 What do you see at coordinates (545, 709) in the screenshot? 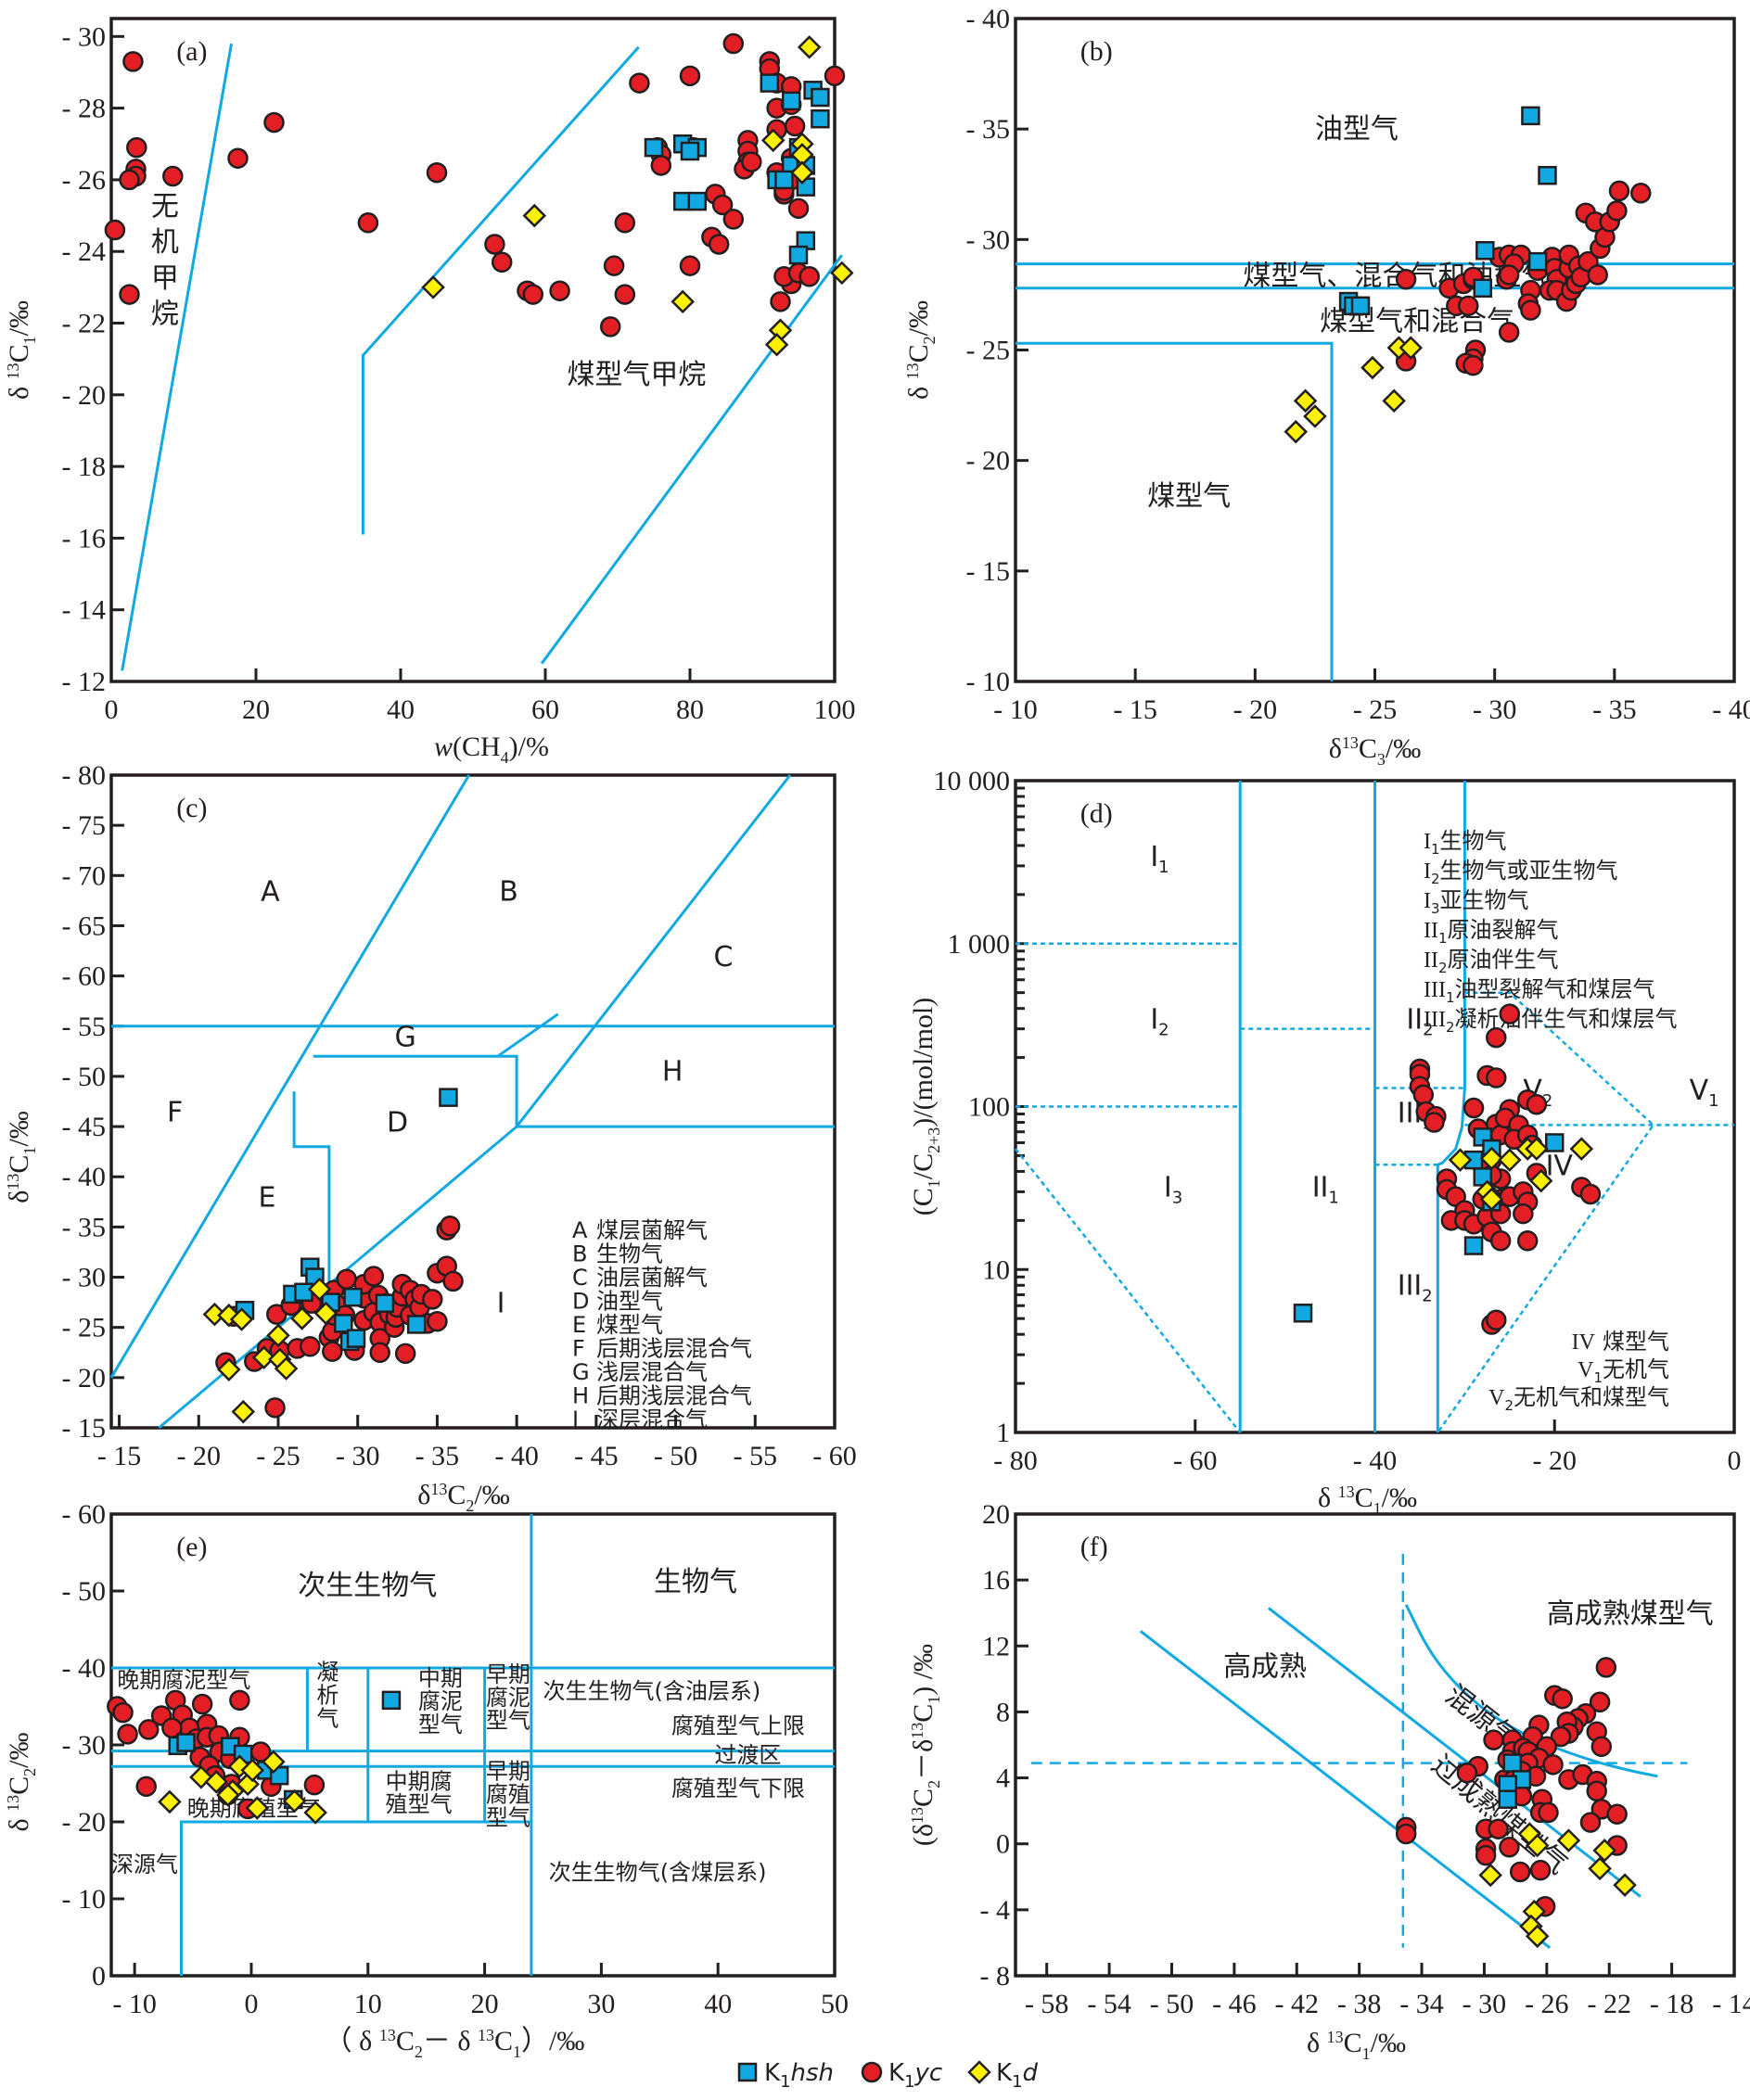
I see `x-tick-label: 60` at bounding box center [545, 709].